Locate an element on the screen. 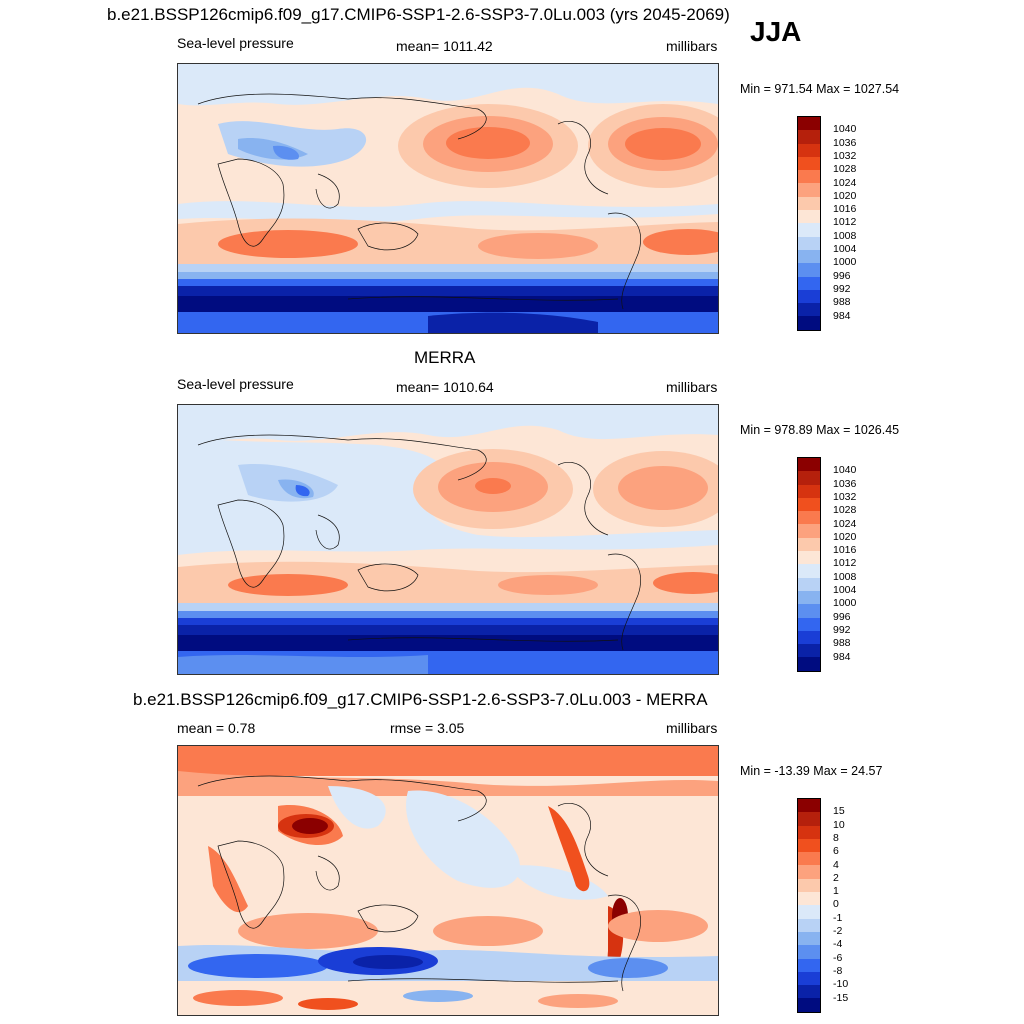 This screenshot has width=1024, height=1024. panel-obs-colorbar is located at coordinates (809, 564).